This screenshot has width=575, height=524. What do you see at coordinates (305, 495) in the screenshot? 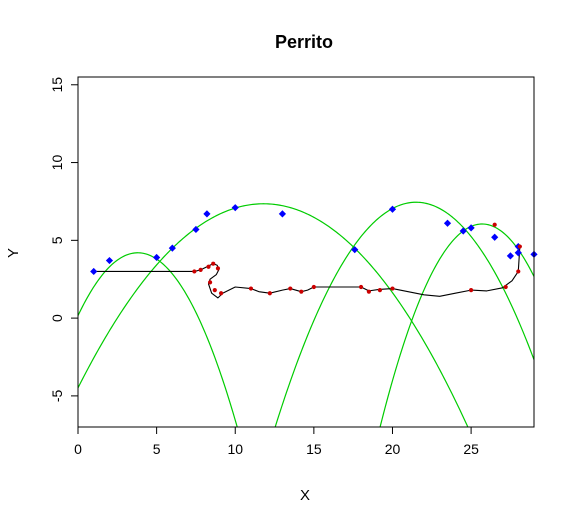
I see `x-axis-label: X` at bounding box center [305, 495].